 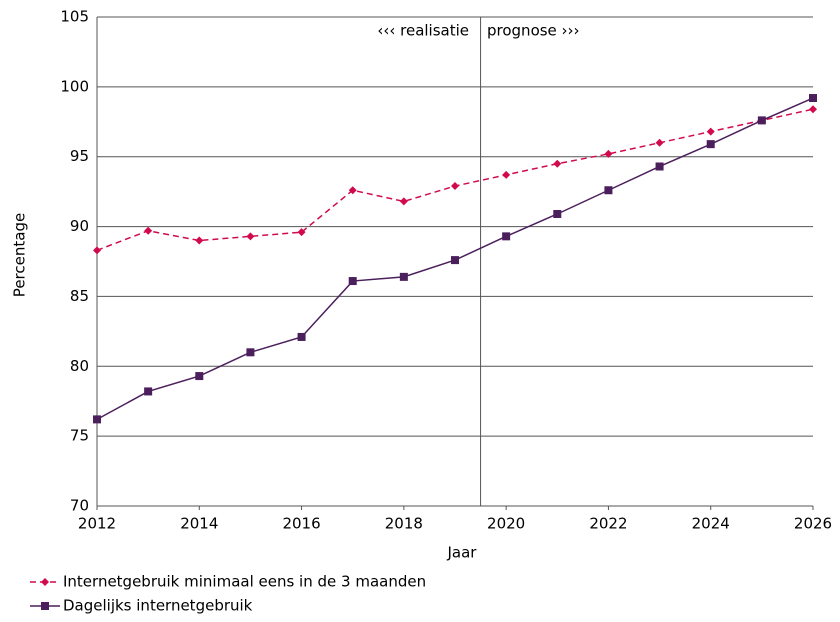 I want to click on x-tick-label: 2024, so click(x=711, y=524).